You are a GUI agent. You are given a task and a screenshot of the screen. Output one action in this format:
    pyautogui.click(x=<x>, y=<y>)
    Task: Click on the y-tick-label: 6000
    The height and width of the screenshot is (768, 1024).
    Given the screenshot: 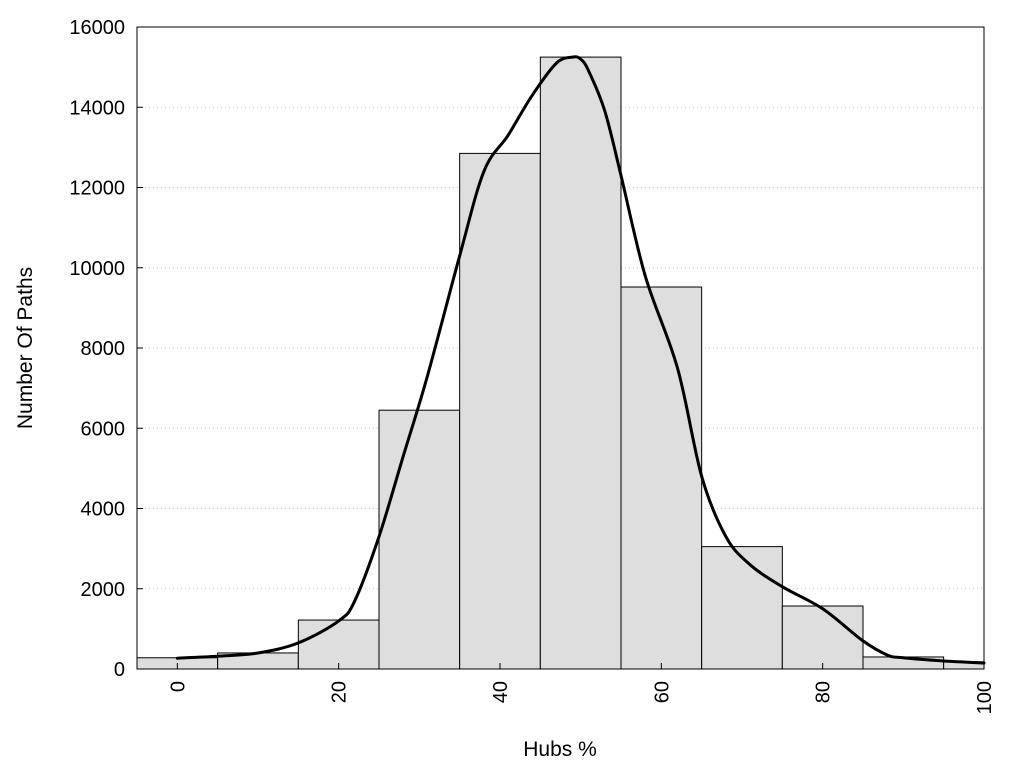 What is the action you would take?
    pyautogui.click(x=103, y=429)
    